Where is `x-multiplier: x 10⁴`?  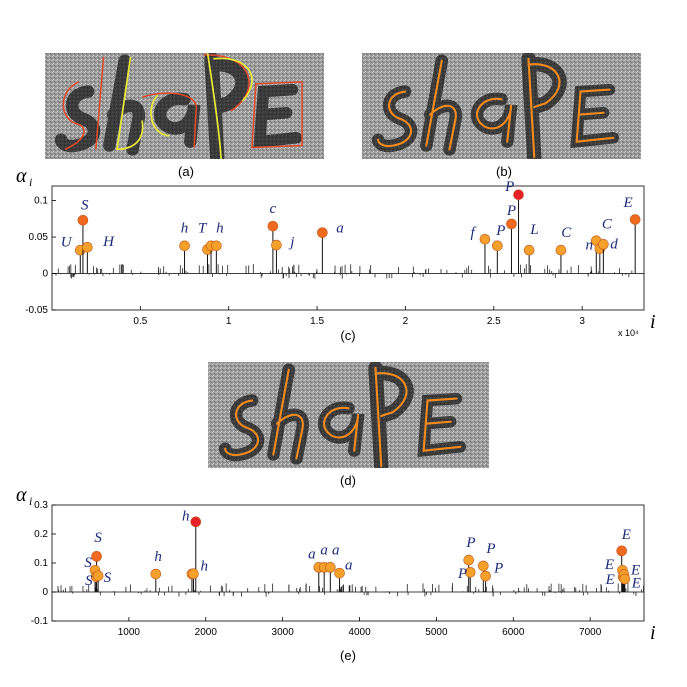
x-multiplier: x 10⁴ is located at coordinates (628, 333).